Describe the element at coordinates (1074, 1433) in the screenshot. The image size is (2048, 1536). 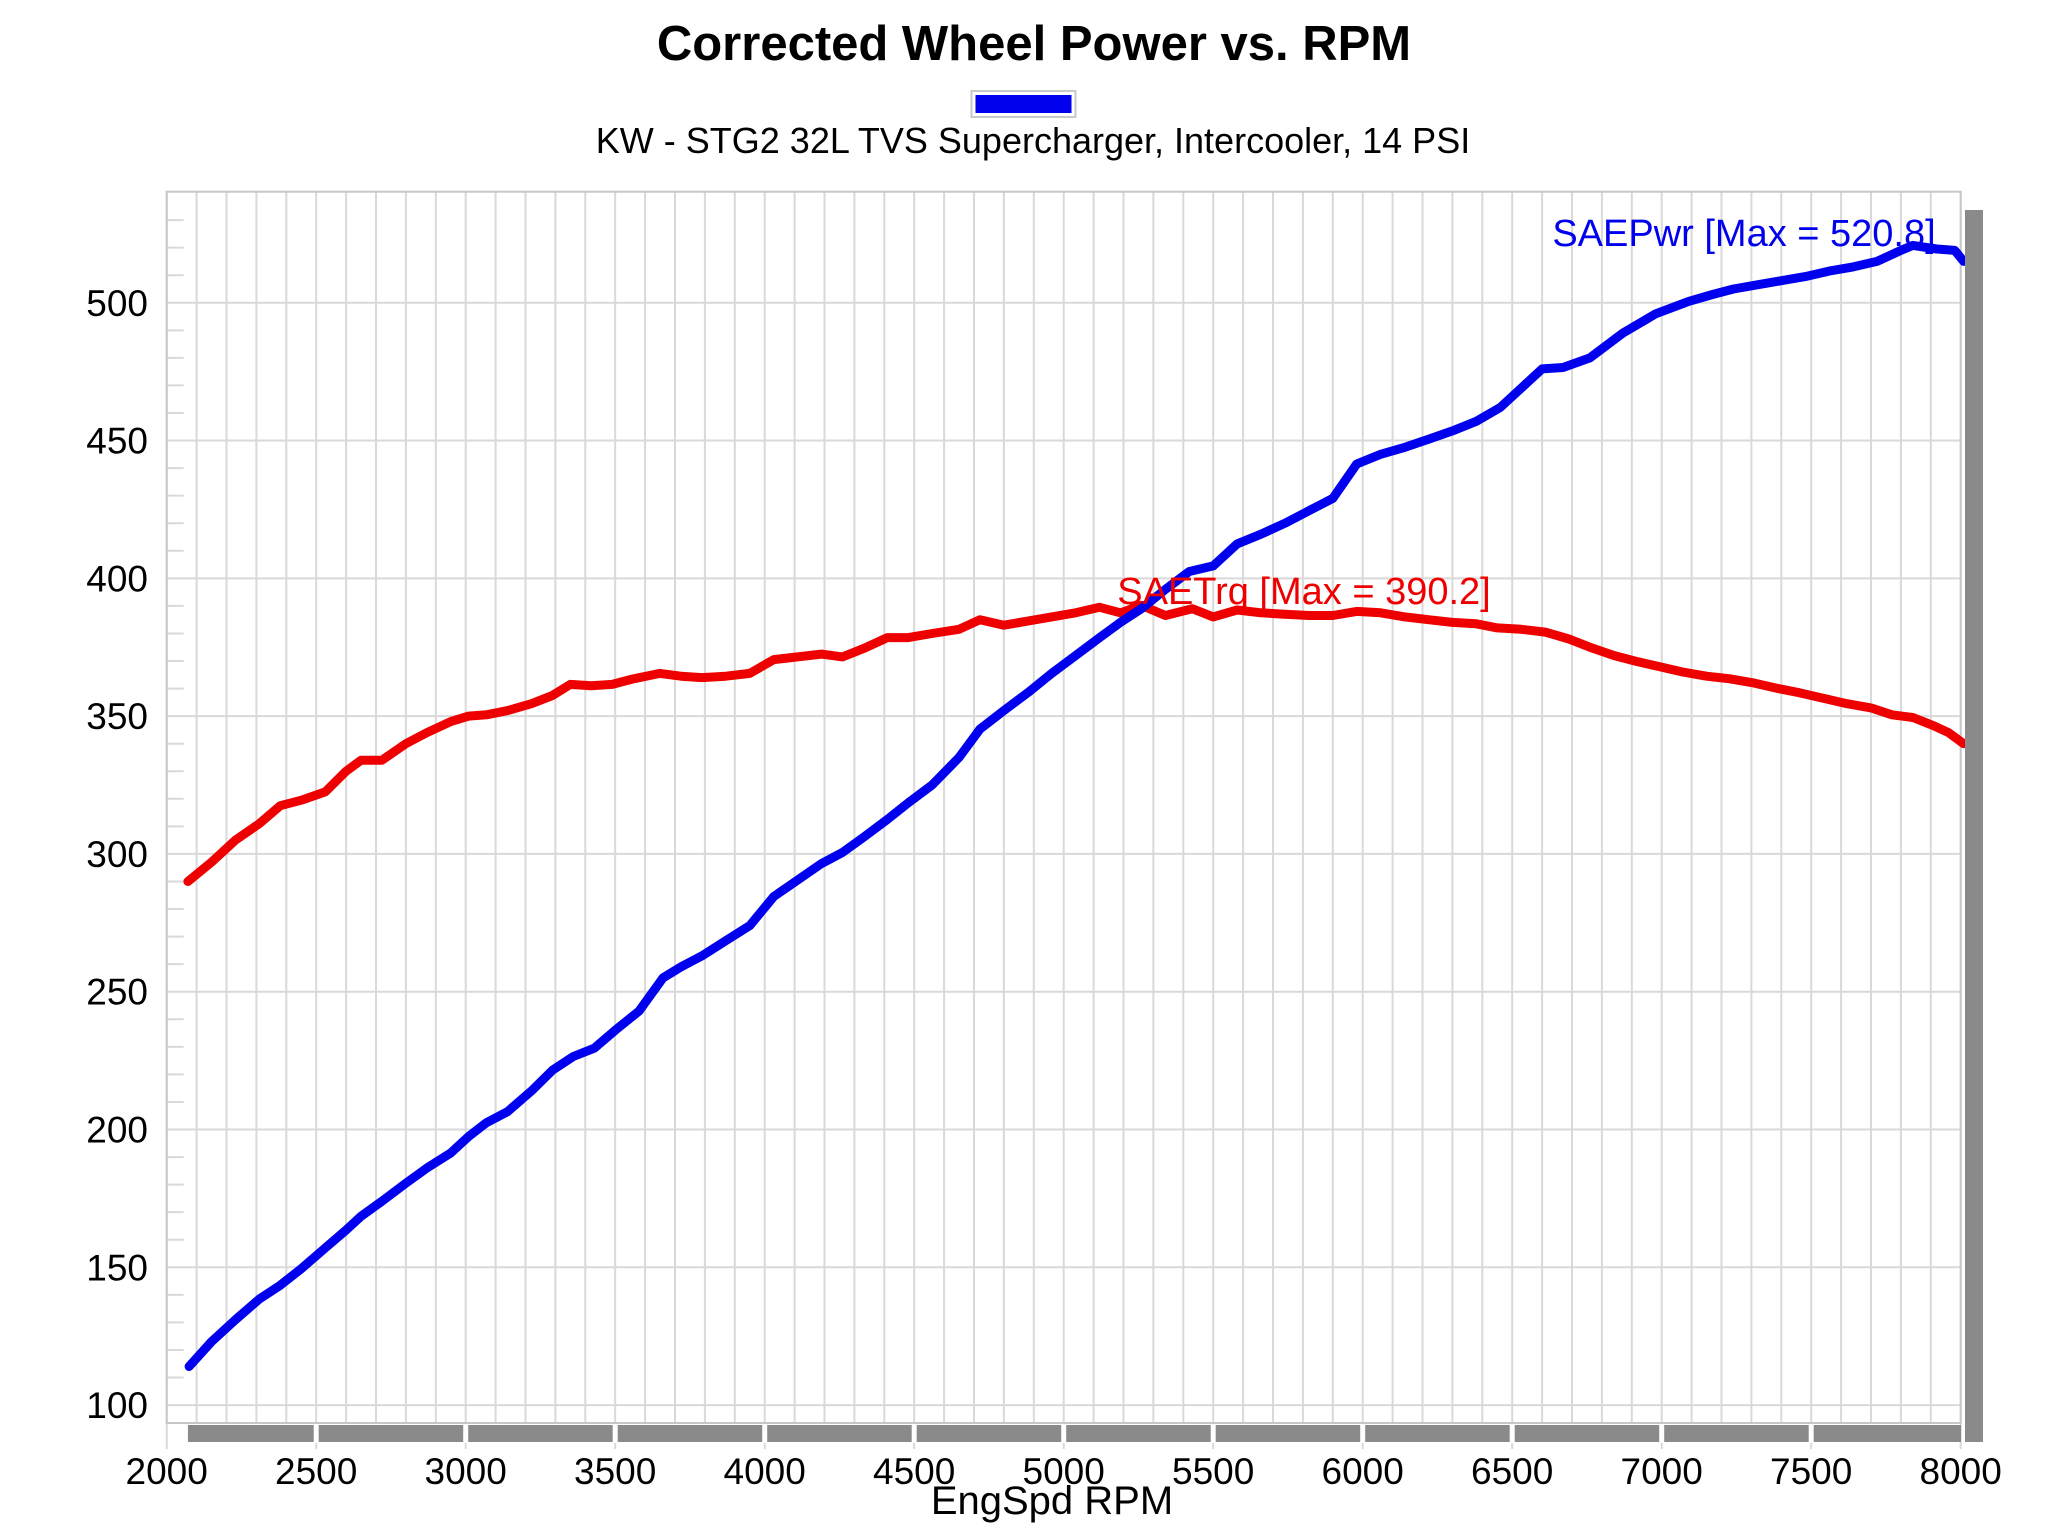
I see `horizontal-scrollbar` at that location.